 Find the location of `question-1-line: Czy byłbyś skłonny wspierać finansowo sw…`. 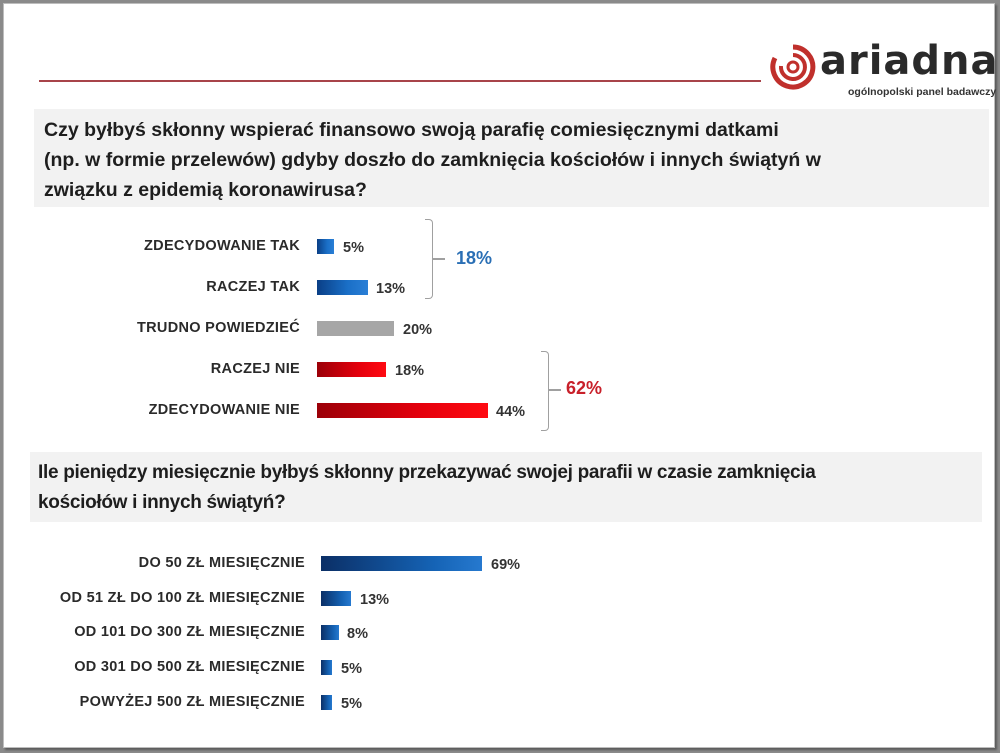

question-1-line: Czy byłbyś skłonny wspierać finansowo sw… is located at coordinates (411, 130).